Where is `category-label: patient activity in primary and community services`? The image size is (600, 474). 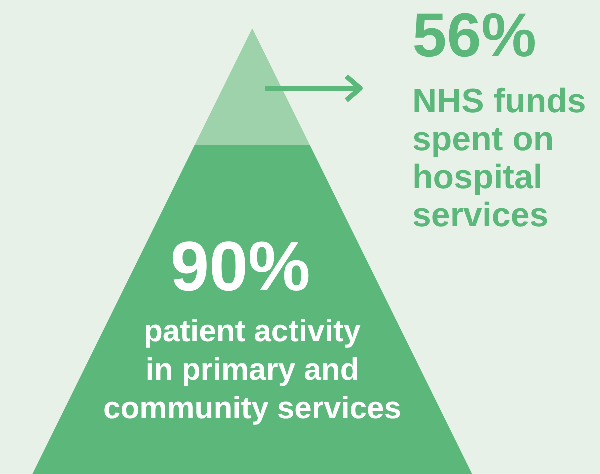 category-label: patient activity in primary and community services is located at coordinates (252, 370).